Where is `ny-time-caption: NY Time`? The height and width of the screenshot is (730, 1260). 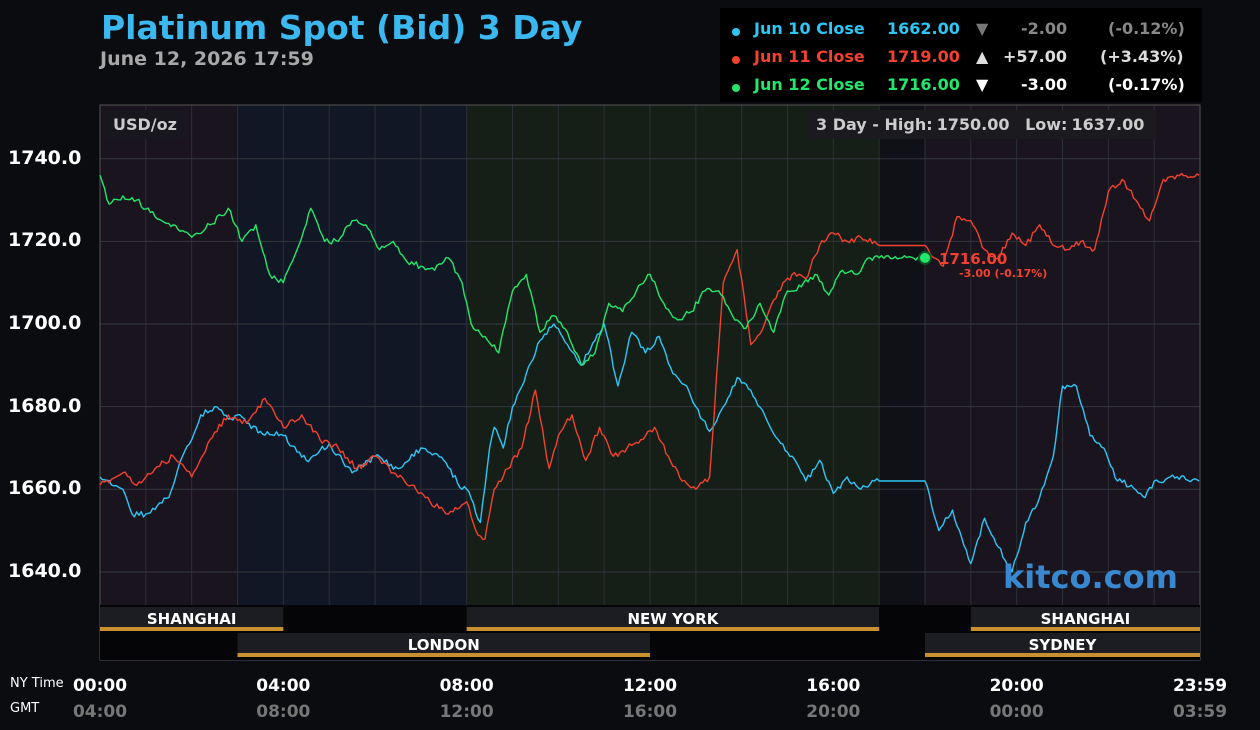
ny-time-caption: NY Time is located at coordinates (37, 683).